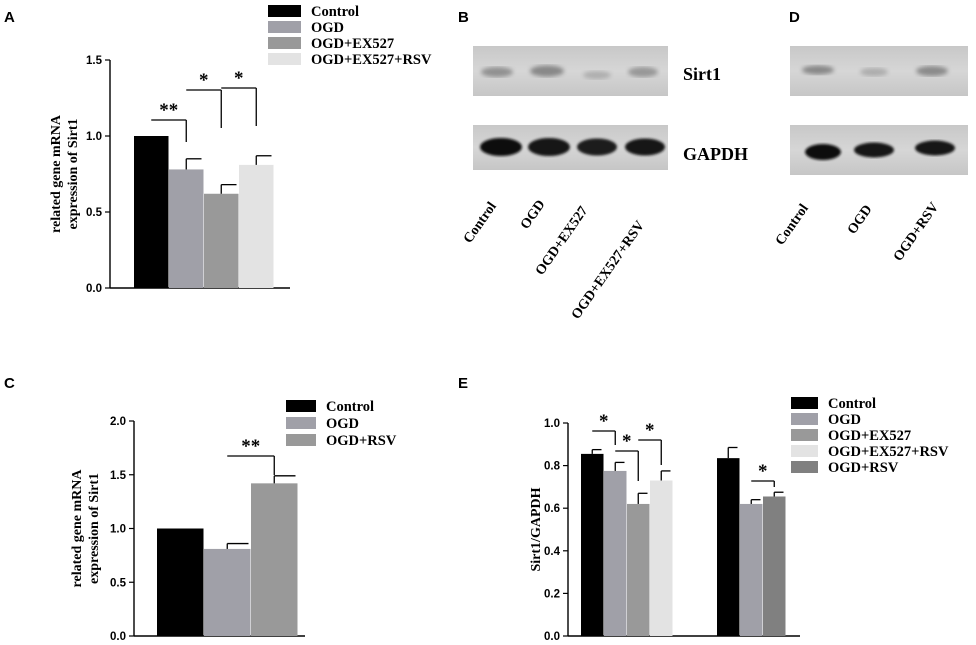  I want to click on lane-label: OGD+EX527+RSV, so click(608, 270).